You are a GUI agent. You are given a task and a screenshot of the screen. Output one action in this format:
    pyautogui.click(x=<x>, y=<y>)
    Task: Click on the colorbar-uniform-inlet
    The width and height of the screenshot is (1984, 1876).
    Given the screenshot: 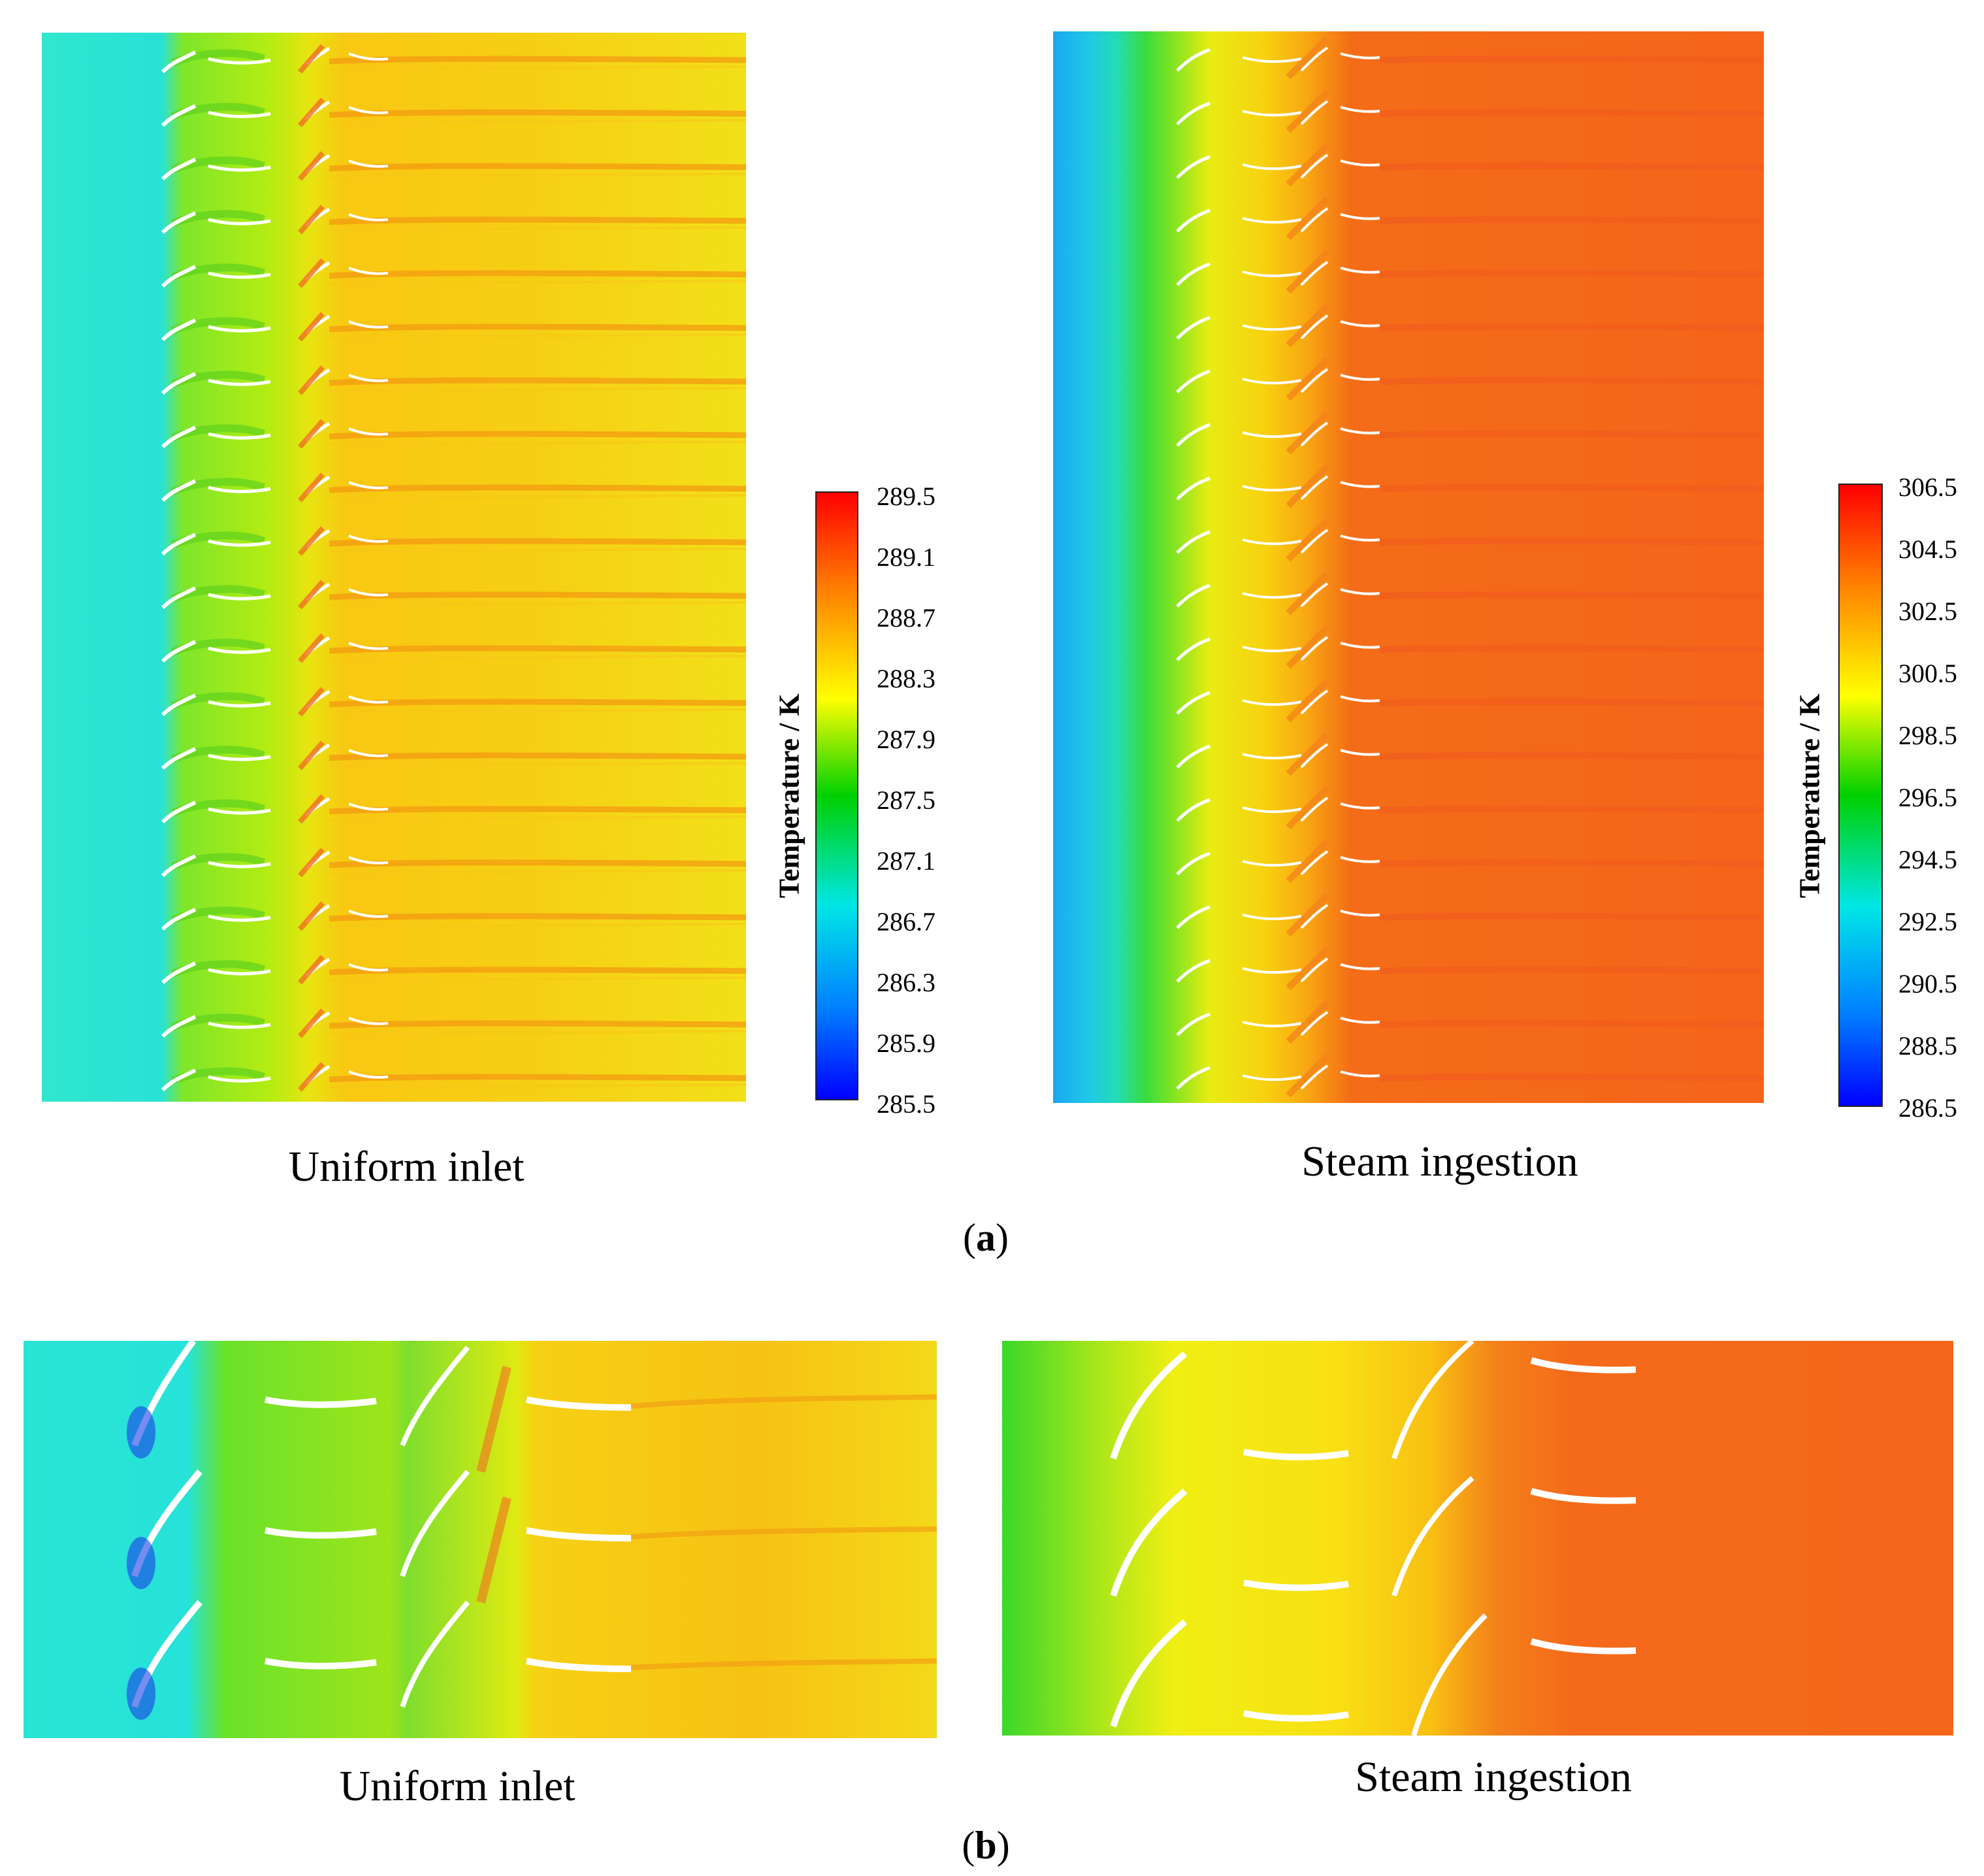 What is the action you would take?
    pyautogui.click(x=836, y=795)
    